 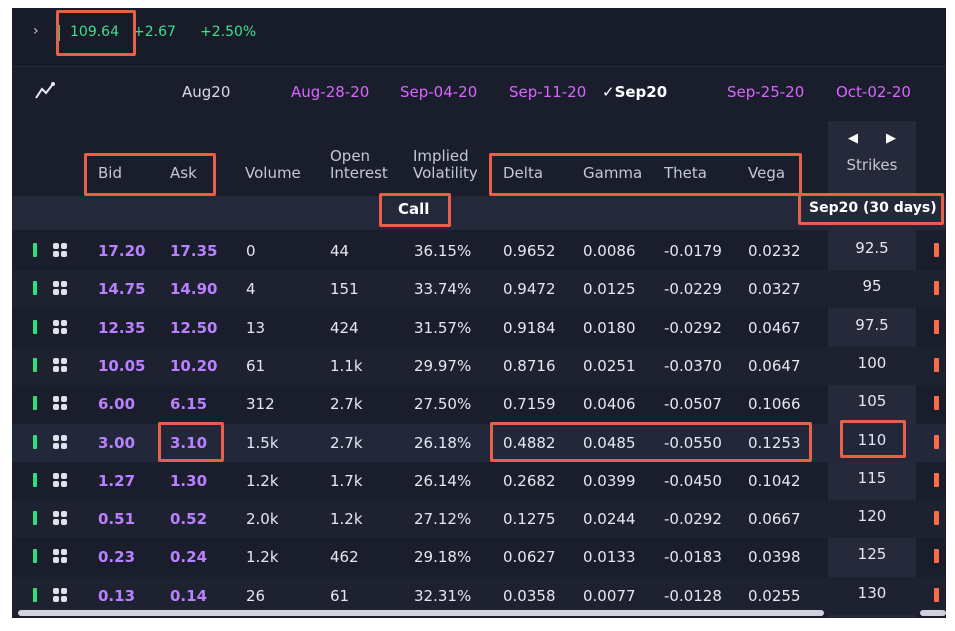 What do you see at coordinates (693, 443) in the screenshot?
I see `theta-cell: -0.0550` at bounding box center [693, 443].